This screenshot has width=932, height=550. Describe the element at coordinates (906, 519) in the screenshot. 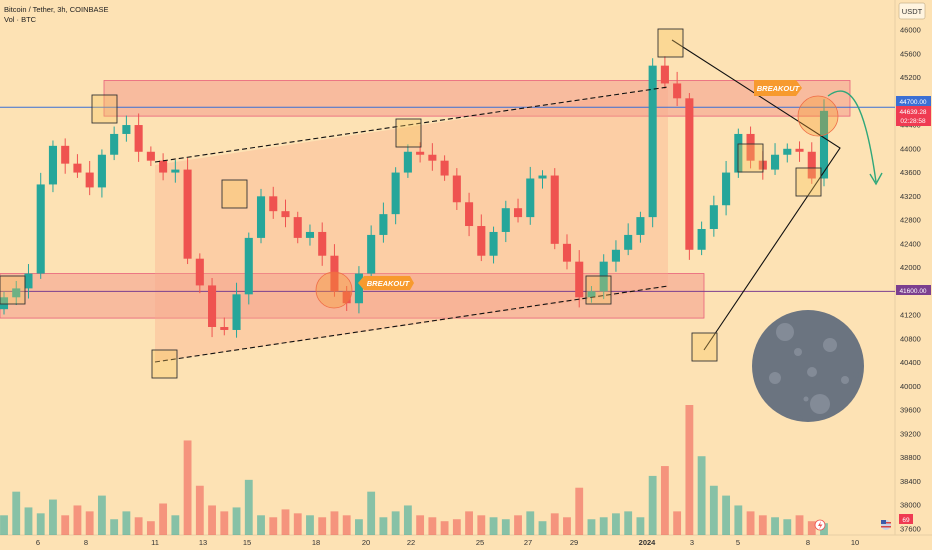

I see `notification-badge` at that location.